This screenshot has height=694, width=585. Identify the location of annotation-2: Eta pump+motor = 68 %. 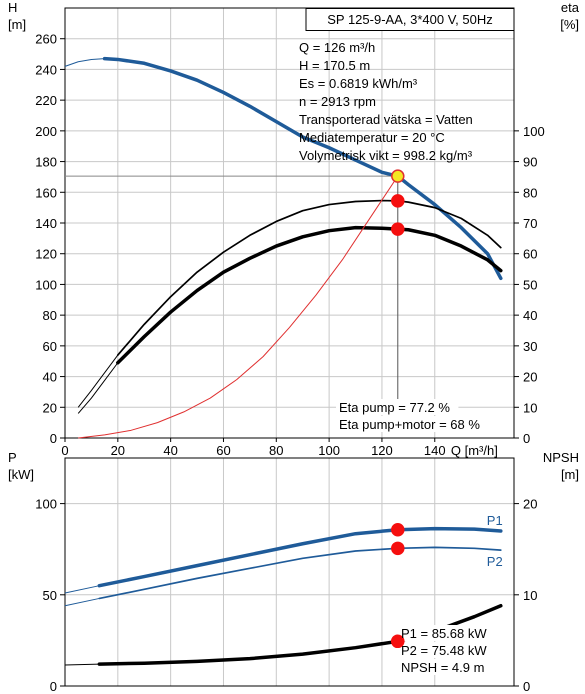
(409, 424).